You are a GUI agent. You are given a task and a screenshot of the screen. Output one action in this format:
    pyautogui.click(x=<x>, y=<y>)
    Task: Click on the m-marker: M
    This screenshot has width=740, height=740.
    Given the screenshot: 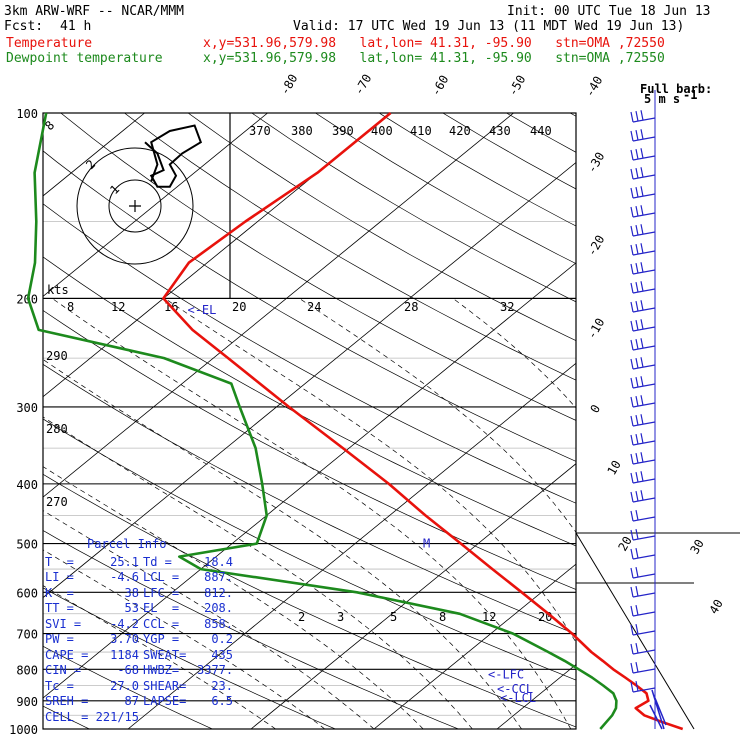 What is the action you would take?
    pyautogui.click(x=426, y=544)
    